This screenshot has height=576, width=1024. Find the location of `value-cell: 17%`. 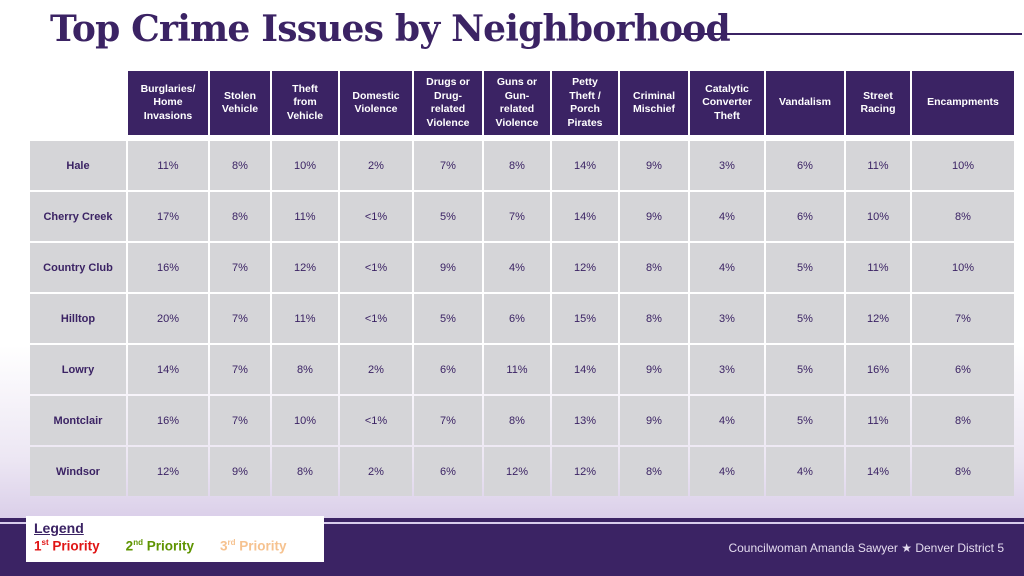

value-cell: 17% is located at coordinates (168, 216).